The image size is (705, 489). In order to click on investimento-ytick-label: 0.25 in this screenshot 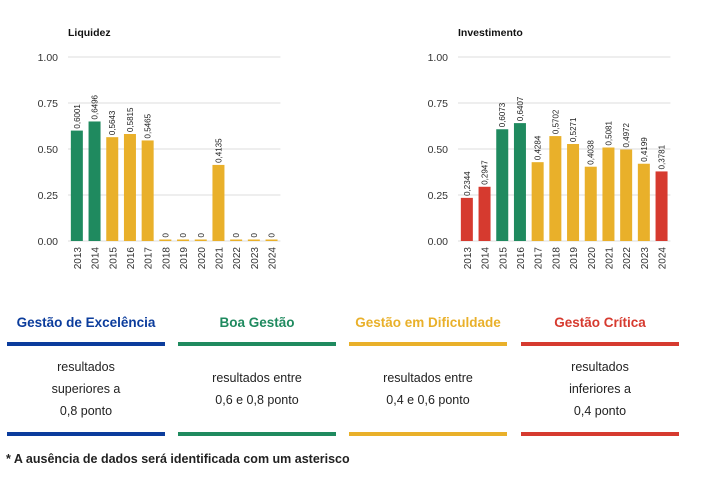, I will do `click(438, 196)`.